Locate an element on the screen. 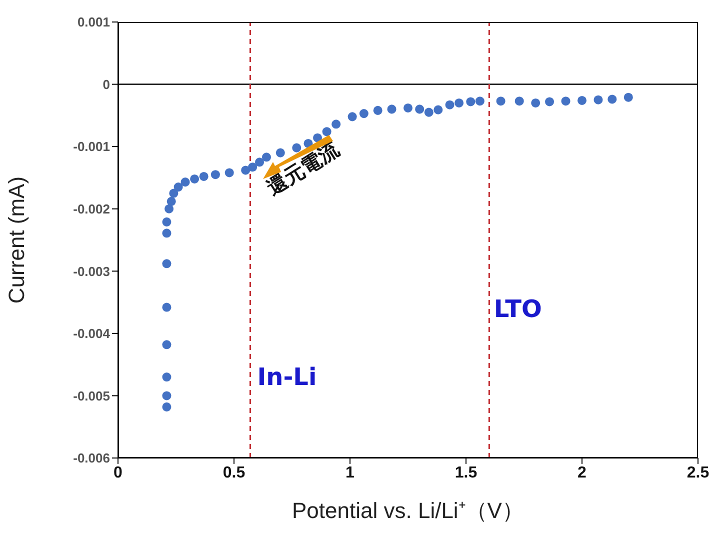 The height and width of the screenshot is (536, 726). x-tick-label: 1 is located at coordinates (350, 473).